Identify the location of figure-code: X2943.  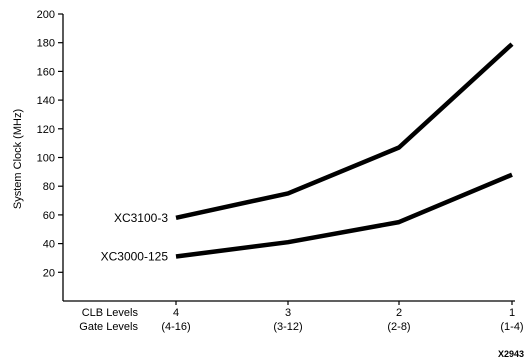
(511, 354).